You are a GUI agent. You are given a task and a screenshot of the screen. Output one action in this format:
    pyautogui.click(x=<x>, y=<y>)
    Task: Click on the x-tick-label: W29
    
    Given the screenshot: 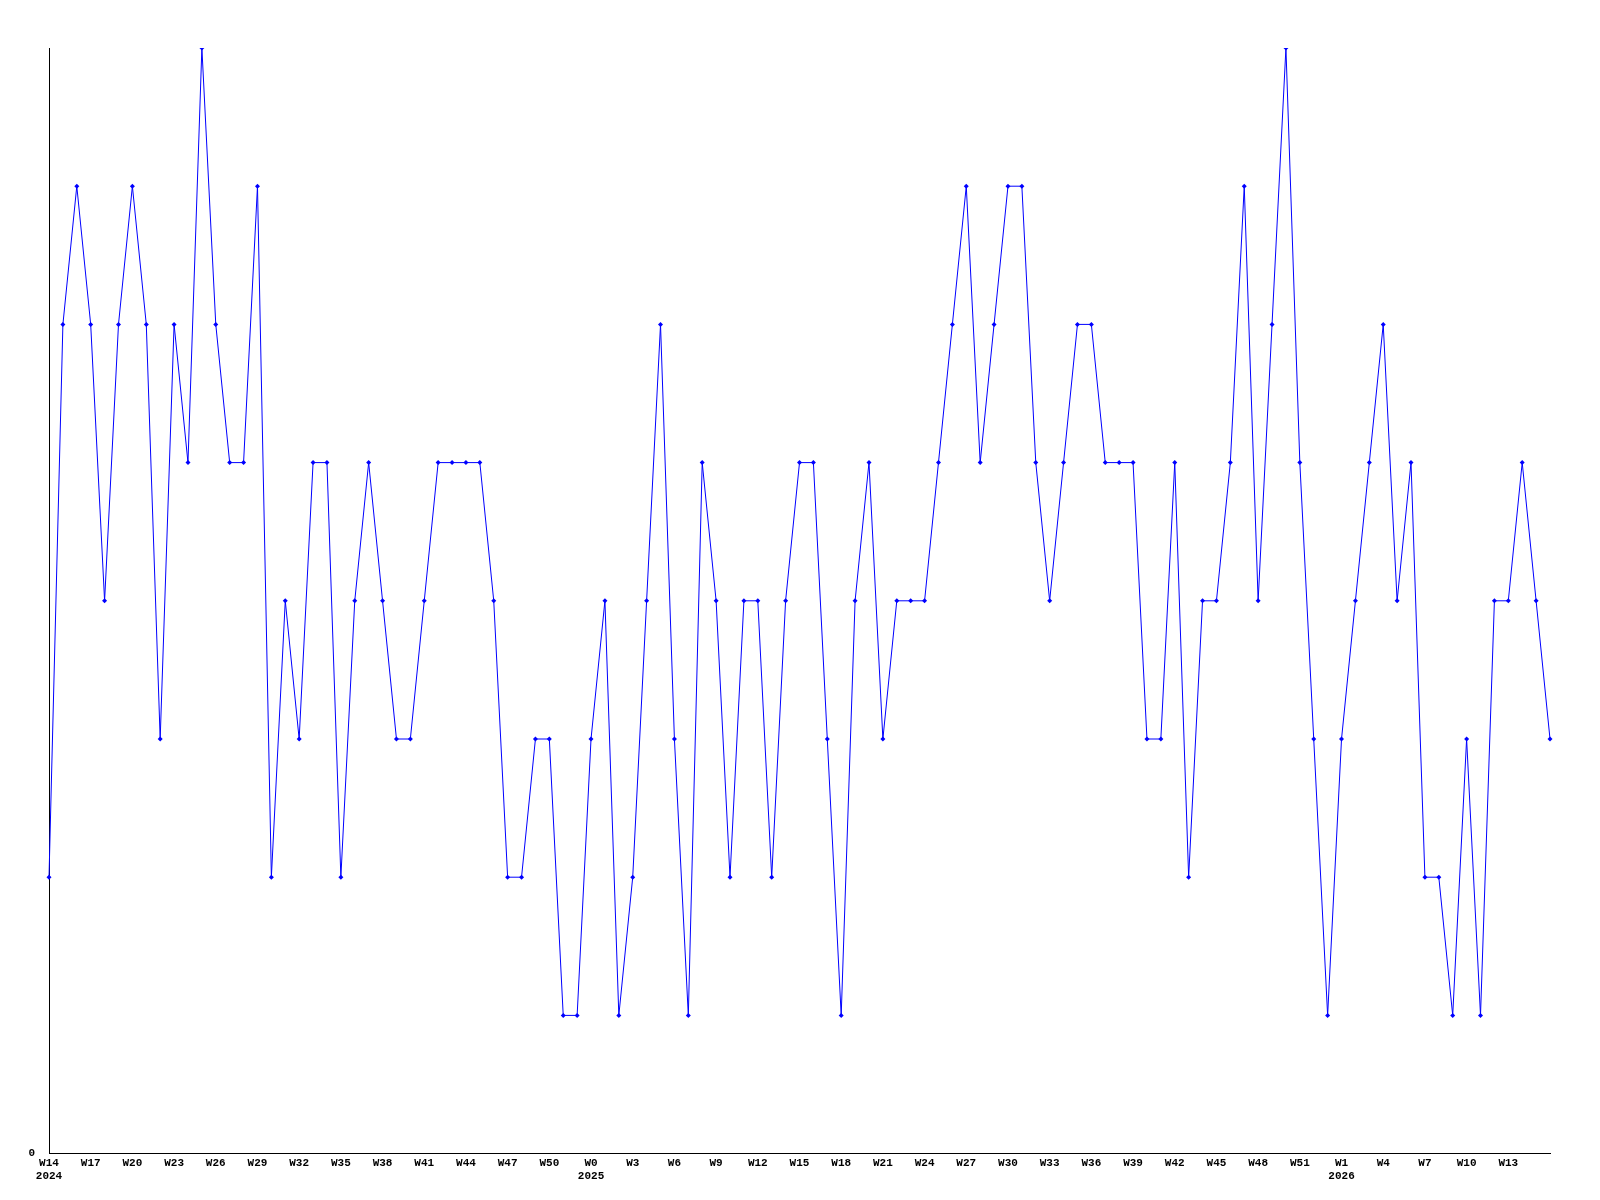 What is the action you would take?
    pyautogui.click(x=257, y=1162)
    